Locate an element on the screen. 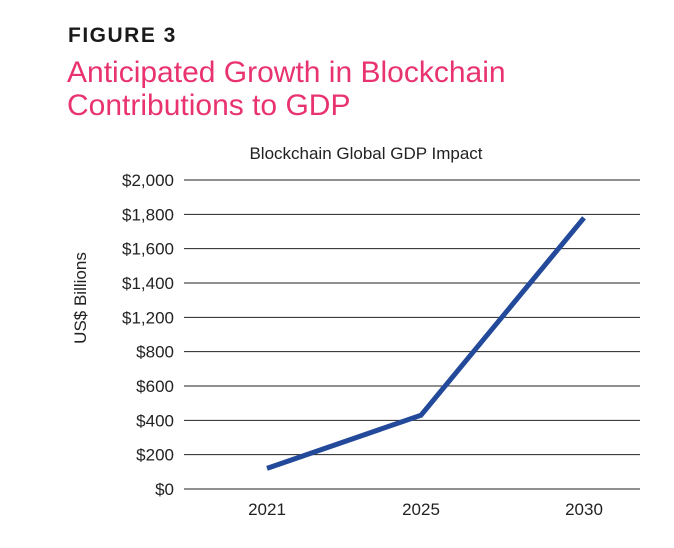 The width and height of the screenshot is (674, 548). x-tick-label: 2030 is located at coordinates (584, 509).